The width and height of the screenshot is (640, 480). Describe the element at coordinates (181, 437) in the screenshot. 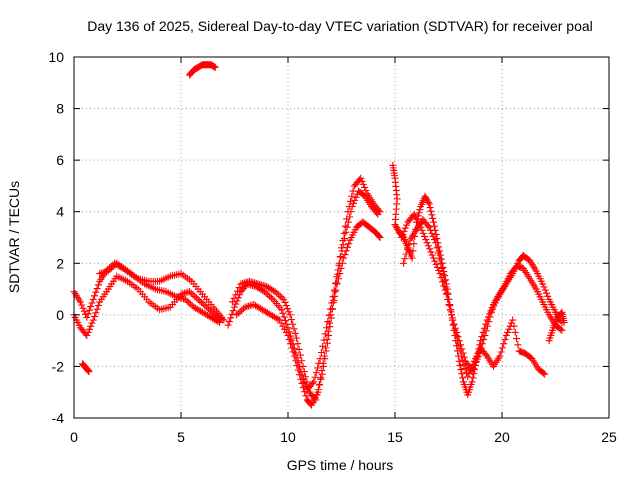

I see `x-tick-label: 5` at that location.